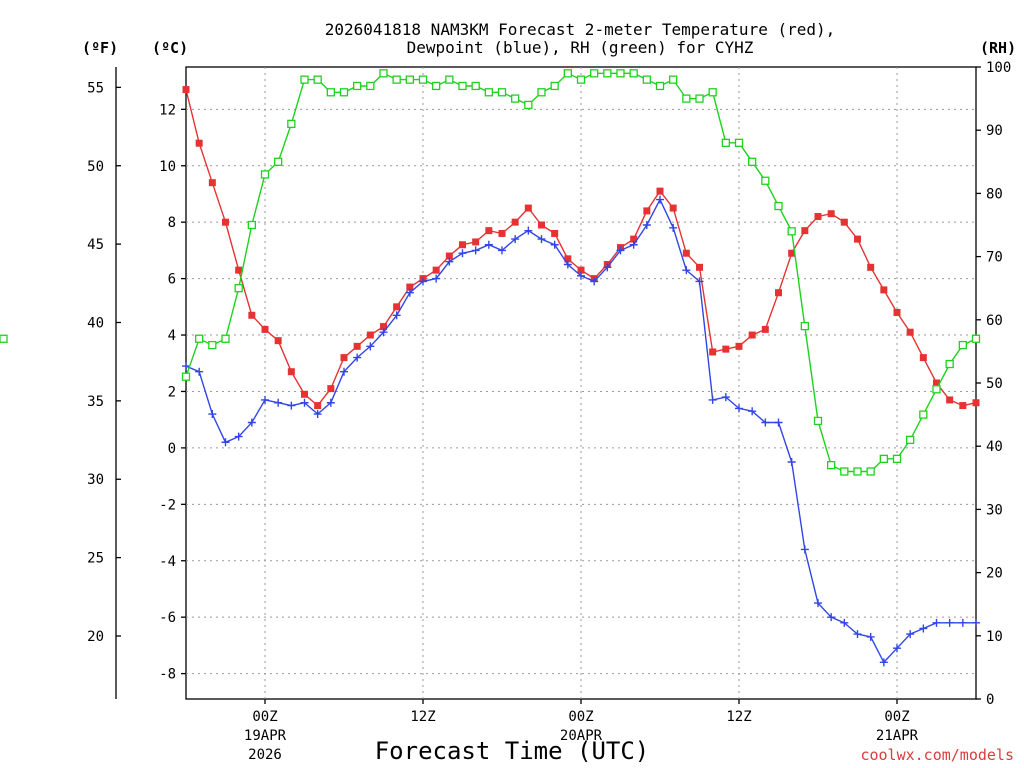 This screenshot has width=1024, height=768. What do you see at coordinates (998, 68) in the screenshot?
I see `rh-tick-label: 100` at bounding box center [998, 68].